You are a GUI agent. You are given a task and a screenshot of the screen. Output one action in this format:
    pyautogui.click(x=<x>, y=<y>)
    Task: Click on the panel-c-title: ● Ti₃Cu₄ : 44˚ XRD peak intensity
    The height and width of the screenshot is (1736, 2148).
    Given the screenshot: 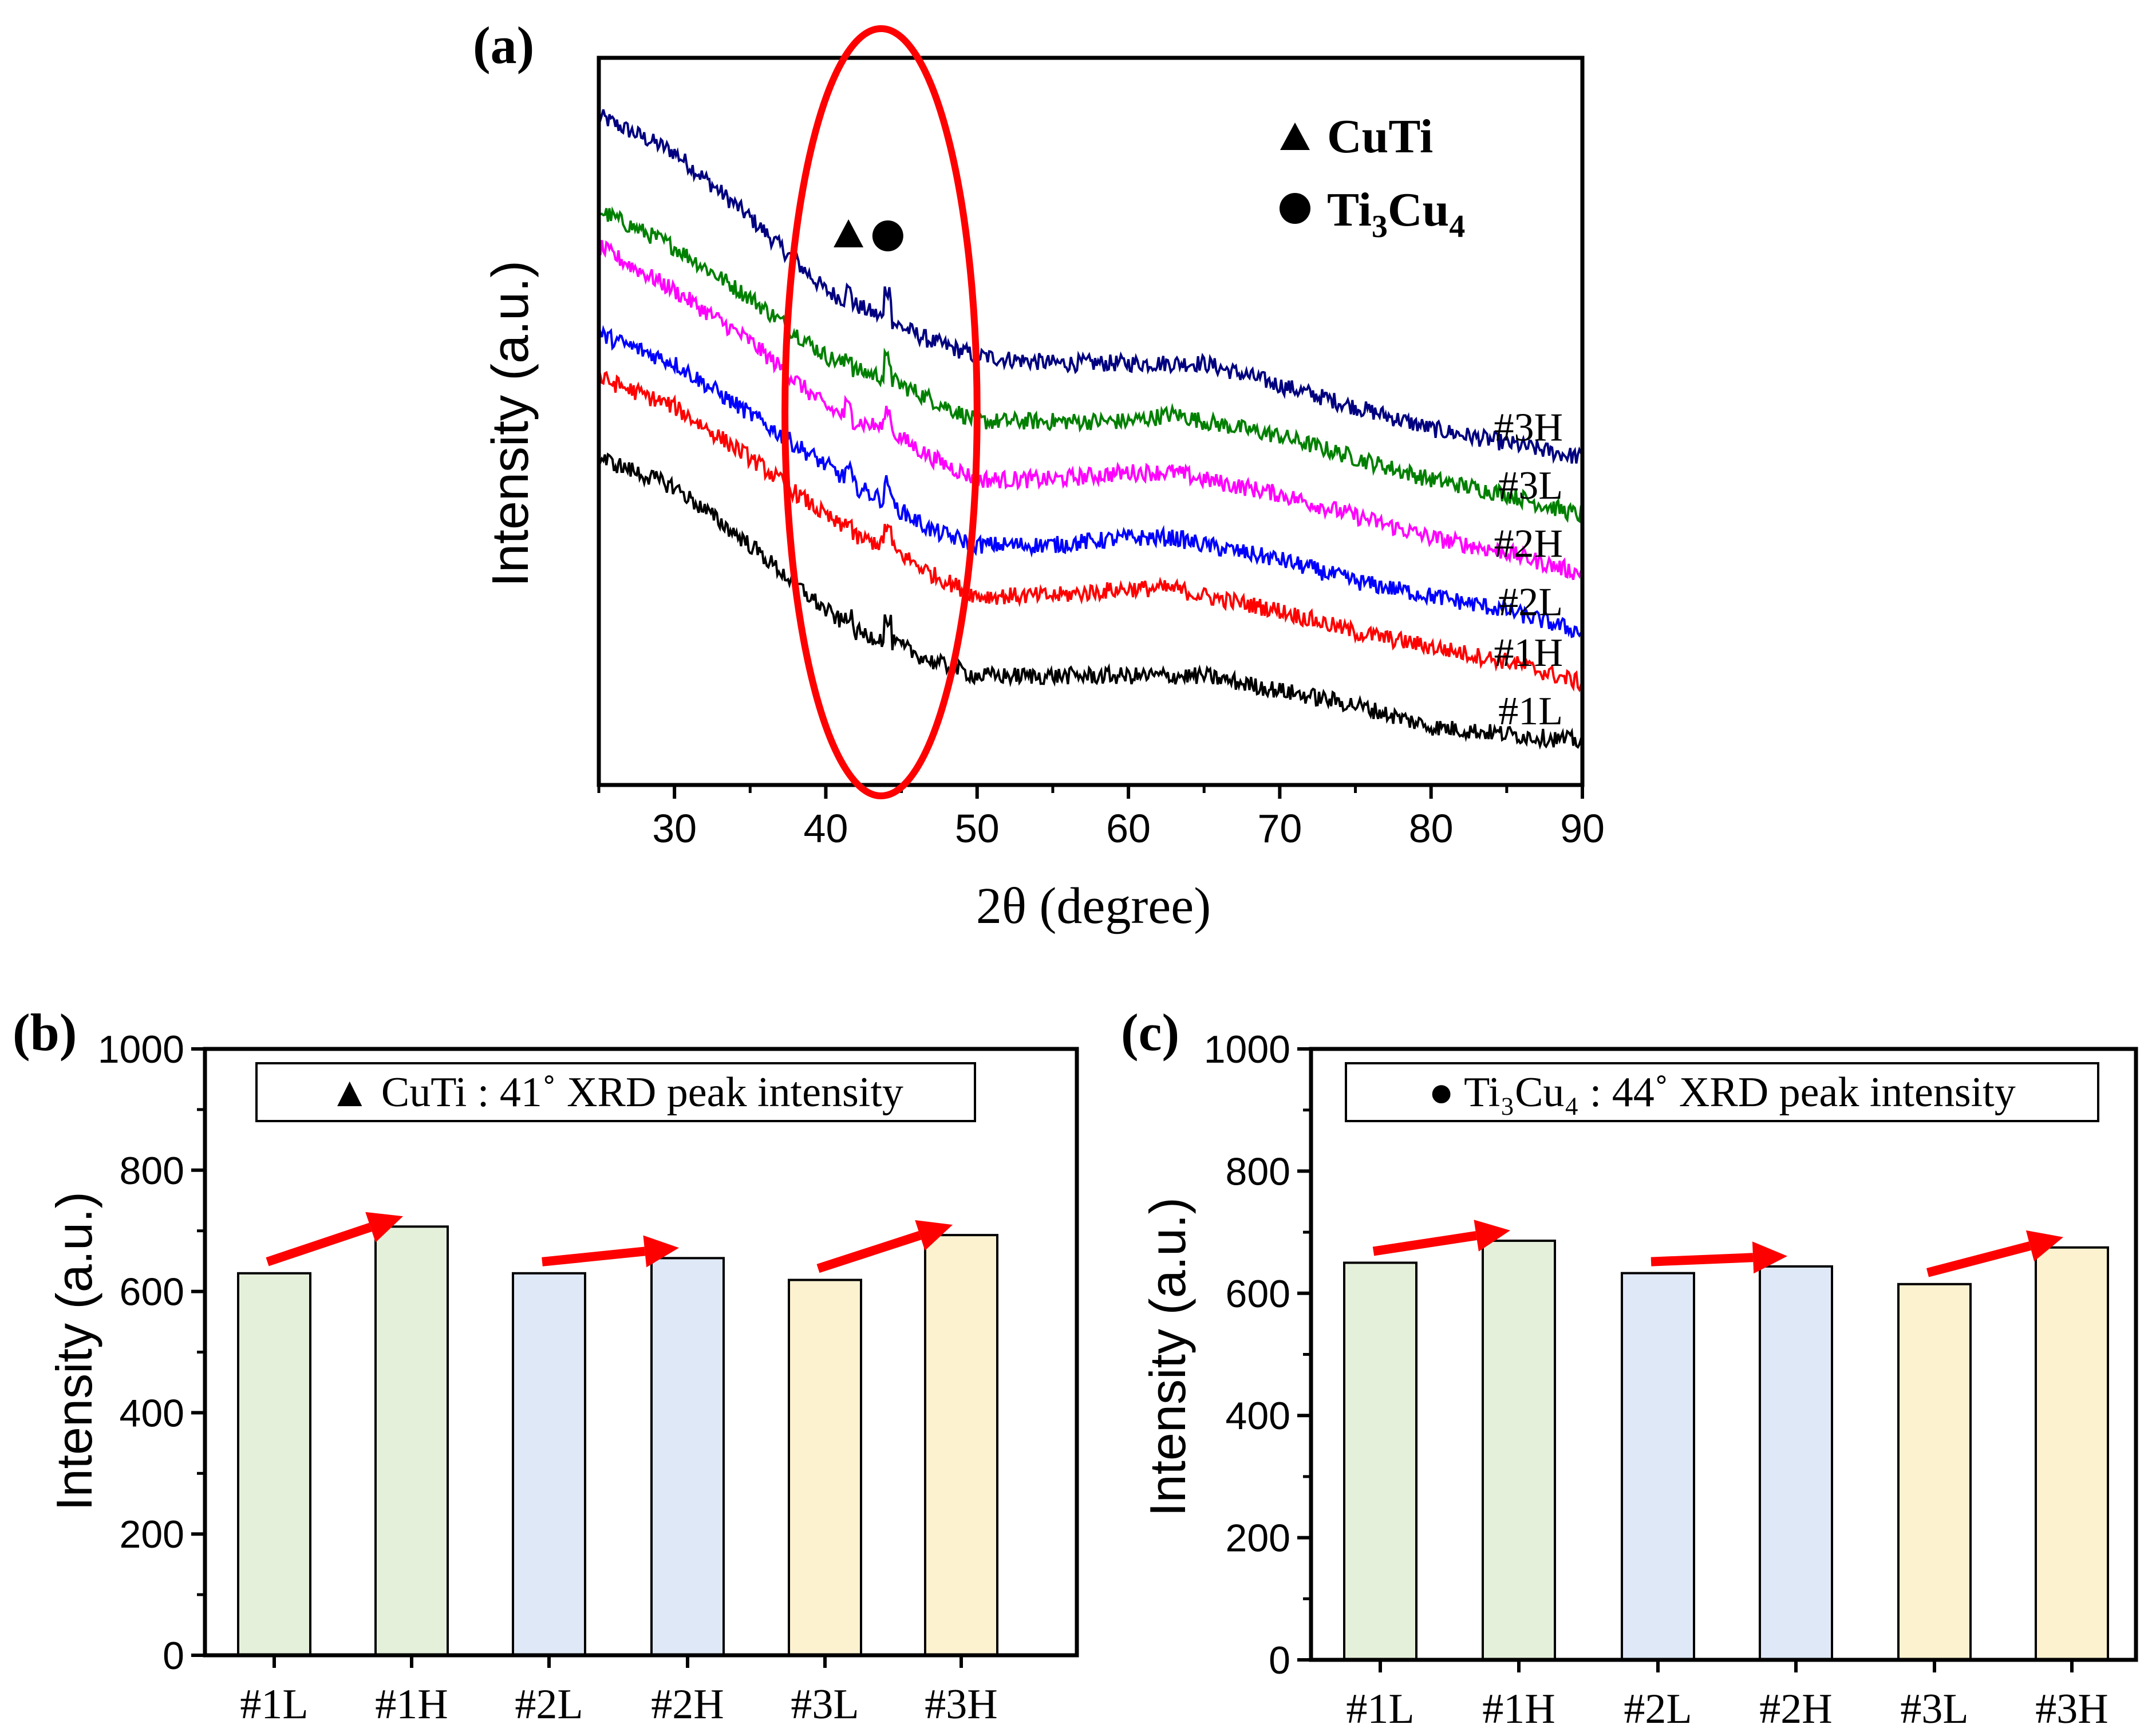 What is the action you would take?
    pyautogui.click(x=1722, y=1092)
    